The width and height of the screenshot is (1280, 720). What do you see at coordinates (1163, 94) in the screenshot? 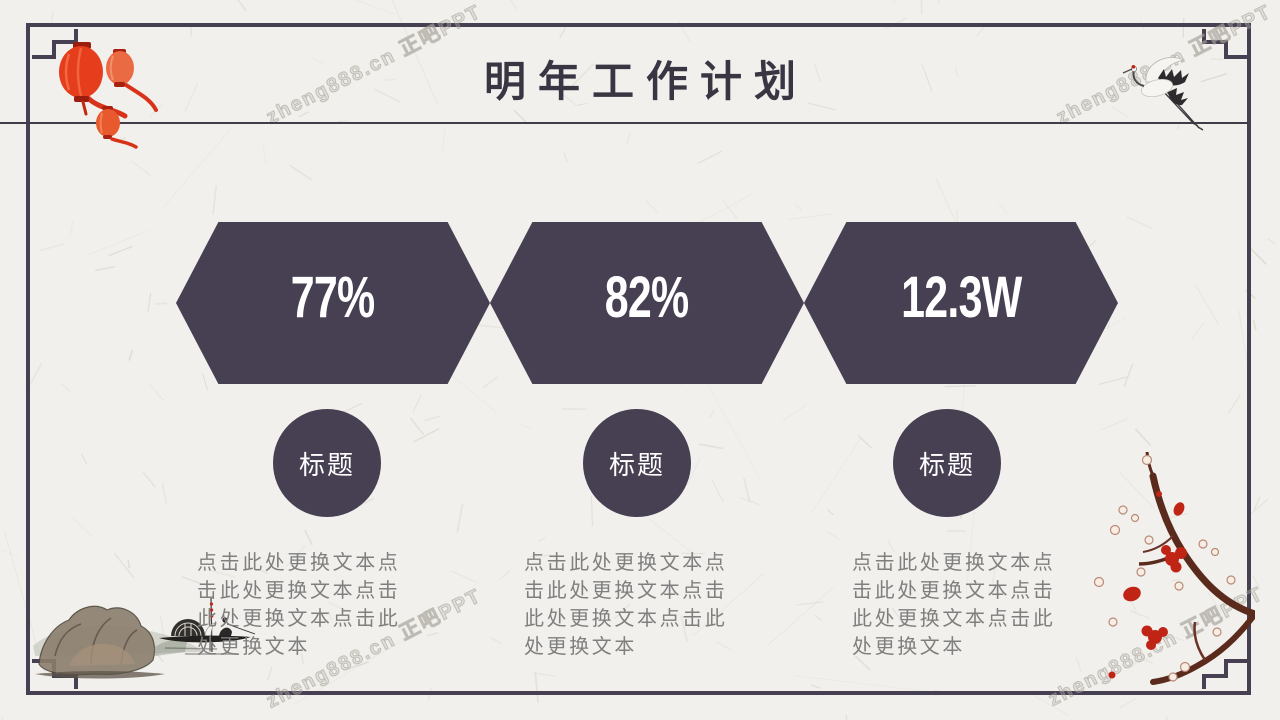
I see `flying-crane-image` at bounding box center [1163, 94].